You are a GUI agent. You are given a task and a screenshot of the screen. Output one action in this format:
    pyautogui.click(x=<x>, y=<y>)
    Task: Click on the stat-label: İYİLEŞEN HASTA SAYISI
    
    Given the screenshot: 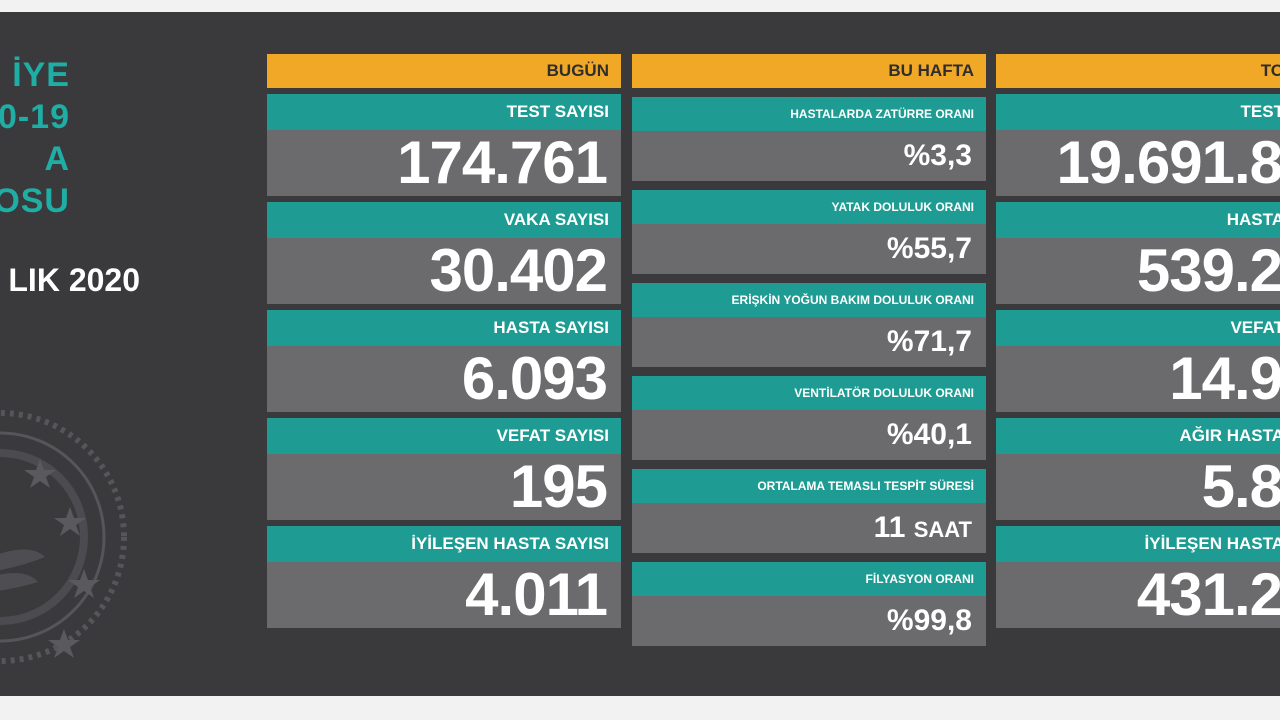 What is the action you would take?
    pyautogui.click(x=444, y=544)
    